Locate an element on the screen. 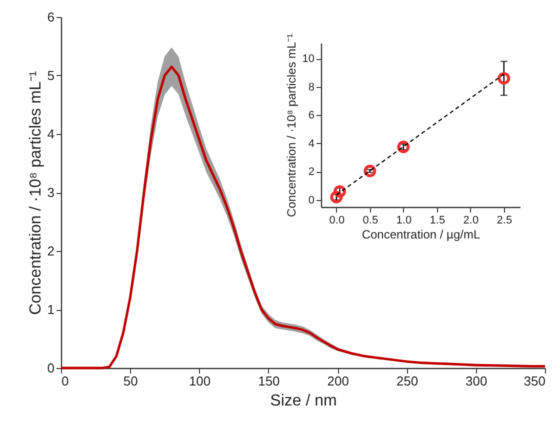 Image resolution: width=558 pixels, height=425 pixels. x-tick-label: 150 is located at coordinates (269, 381).